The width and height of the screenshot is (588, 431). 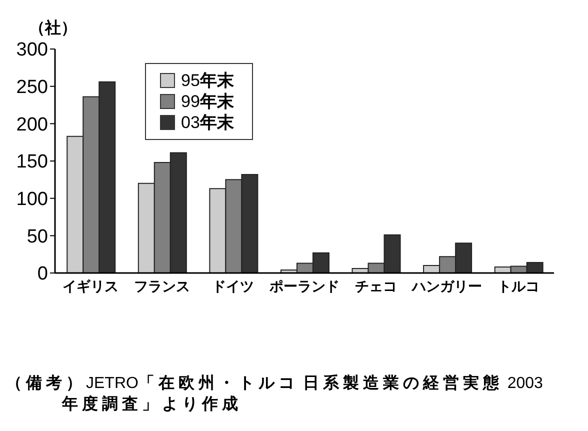 I want to click on legend-label: 99年末, so click(x=207, y=101).